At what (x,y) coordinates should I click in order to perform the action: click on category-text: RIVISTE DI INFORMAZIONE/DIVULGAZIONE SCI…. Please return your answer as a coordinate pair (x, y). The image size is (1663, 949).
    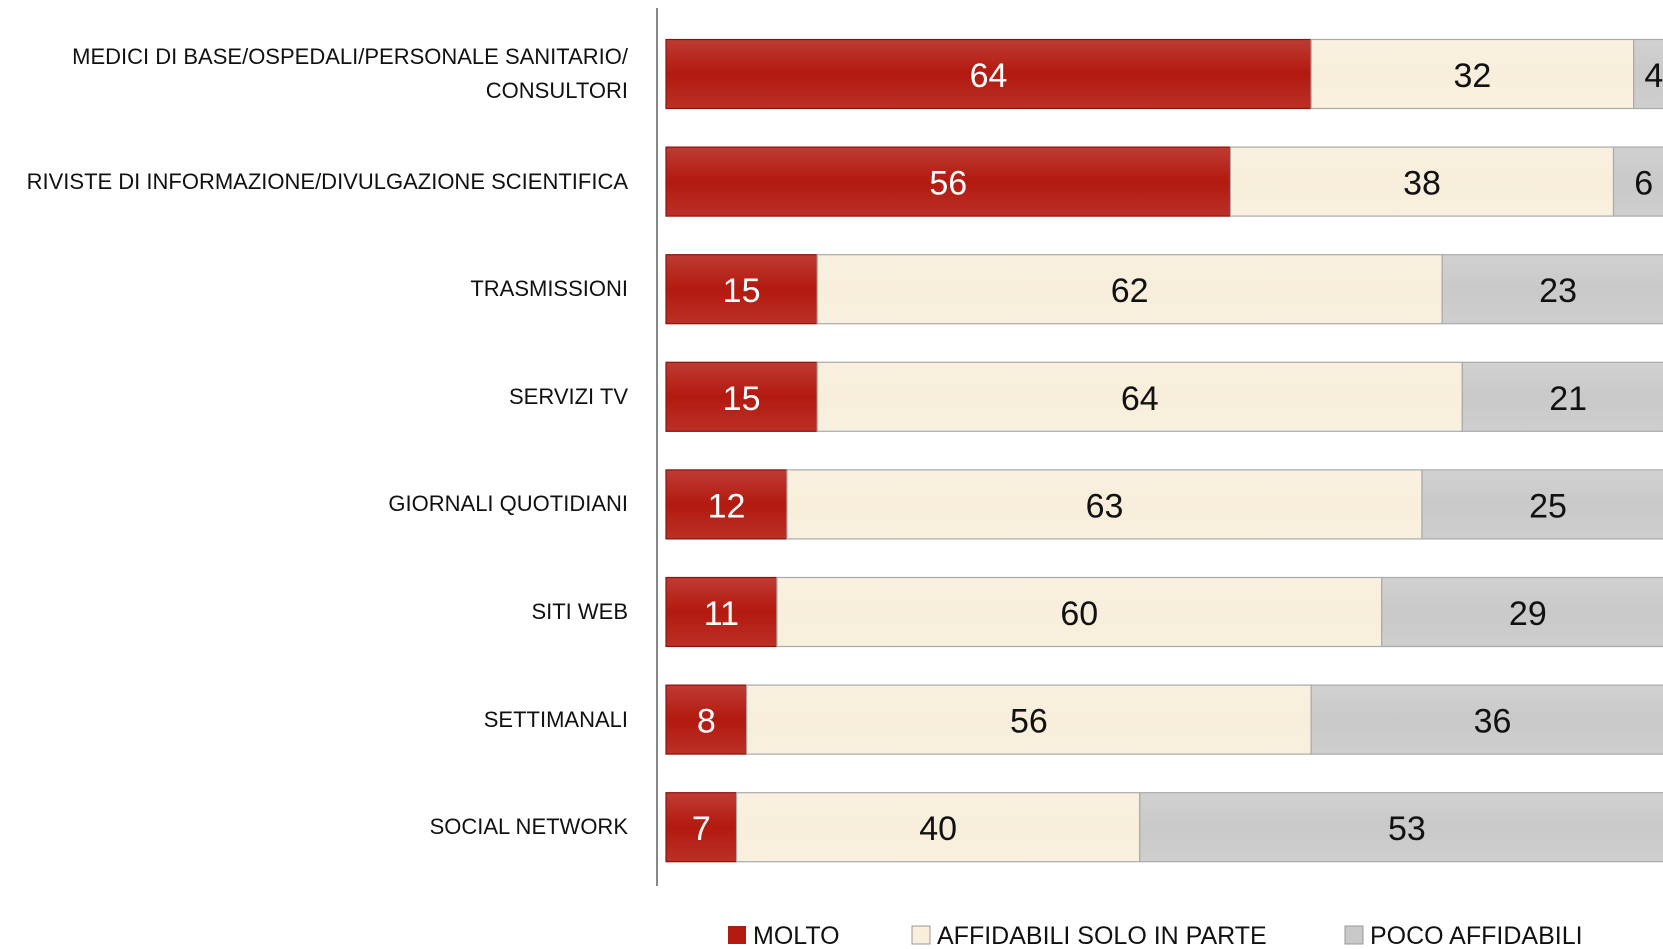
    Looking at the image, I should click on (327, 181).